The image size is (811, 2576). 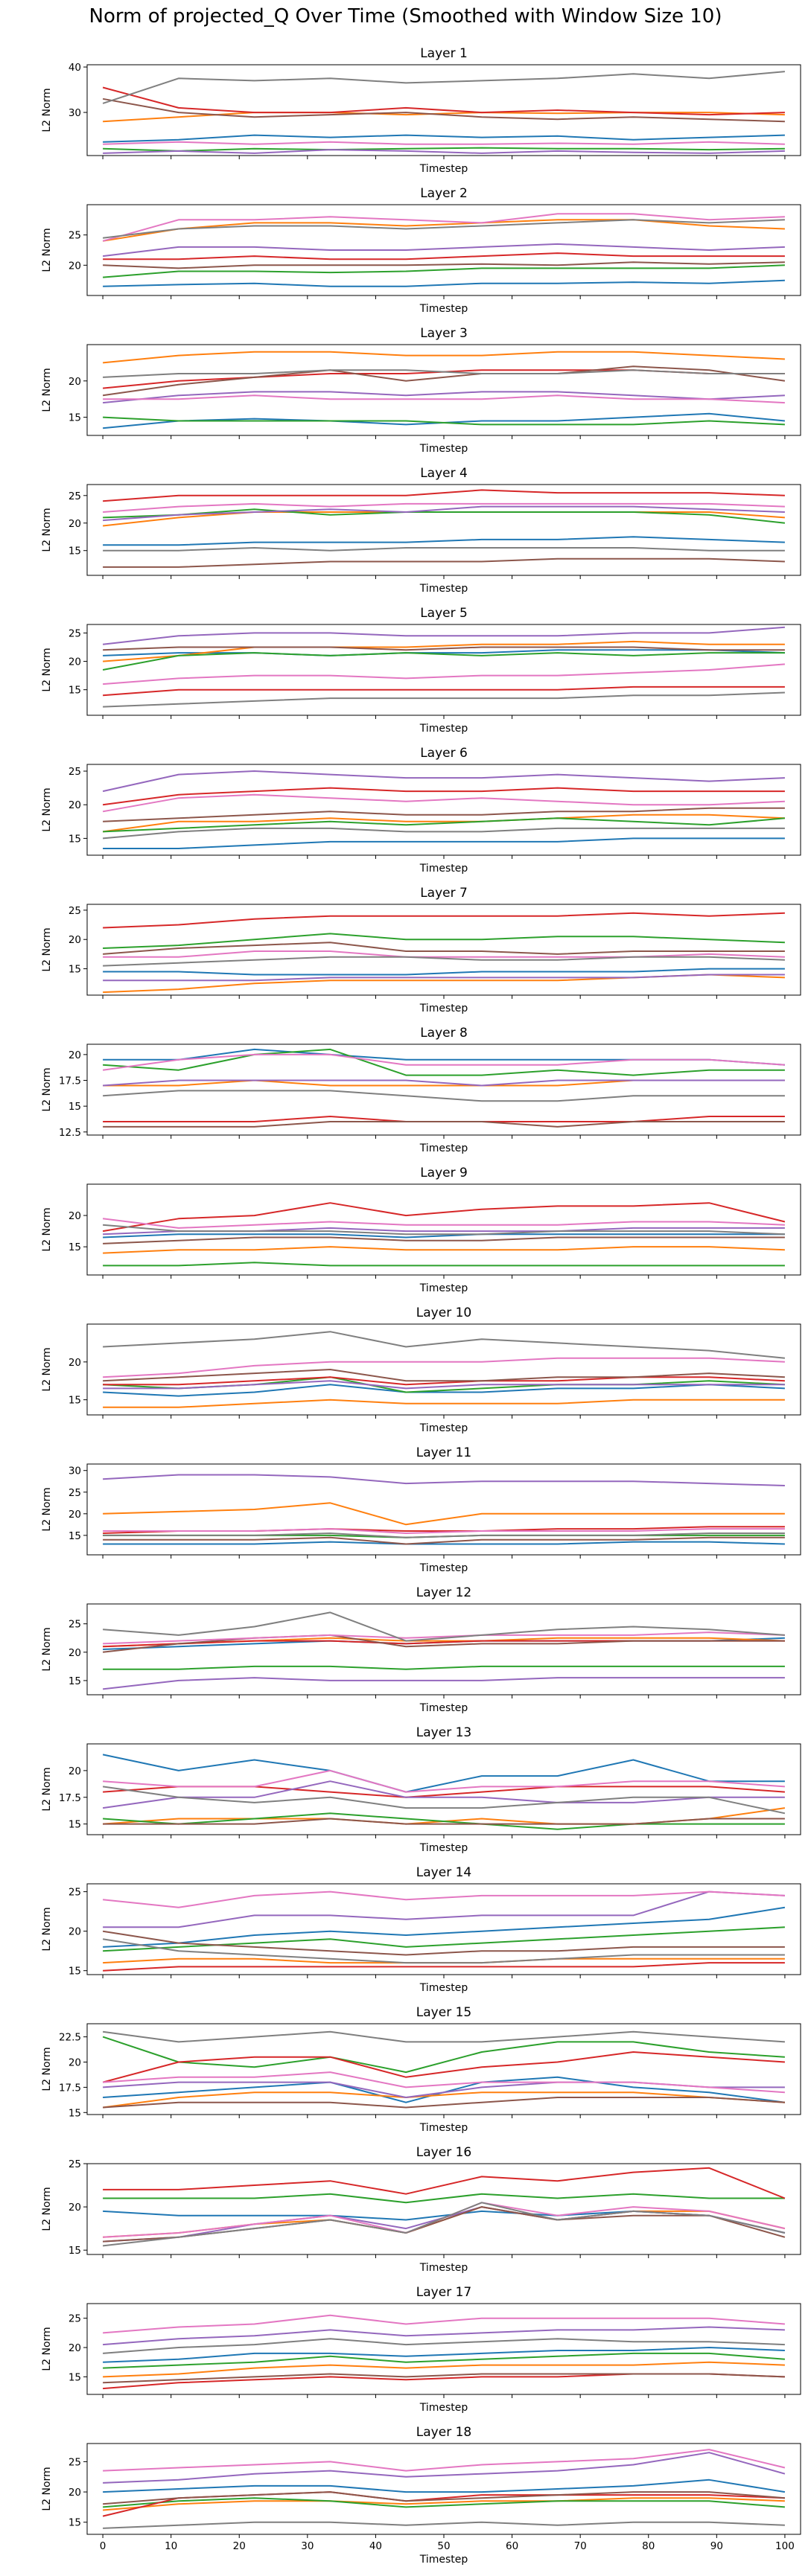 I want to click on layer-panel: Layer 8 12.5 15 17.5 20 Timestep L2 Norm, so click(x=421, y=1090).